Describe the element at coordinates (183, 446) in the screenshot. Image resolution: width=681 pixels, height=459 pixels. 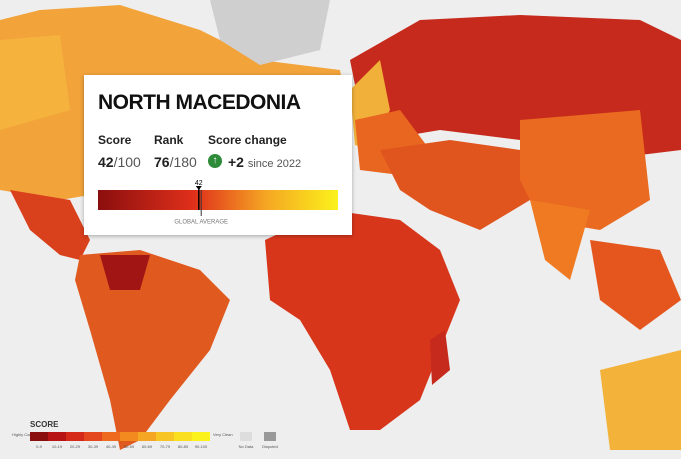
I see `legend-bin-label: 80-89` at that location.